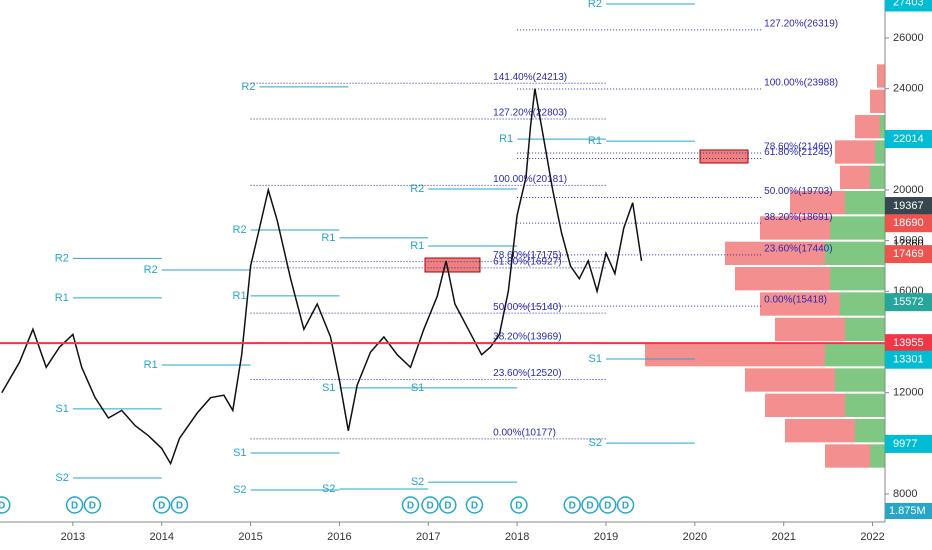  Describe the element at coordinates (908, 360) in the screenshot. I see `price-tag-label: 13301` at that location.